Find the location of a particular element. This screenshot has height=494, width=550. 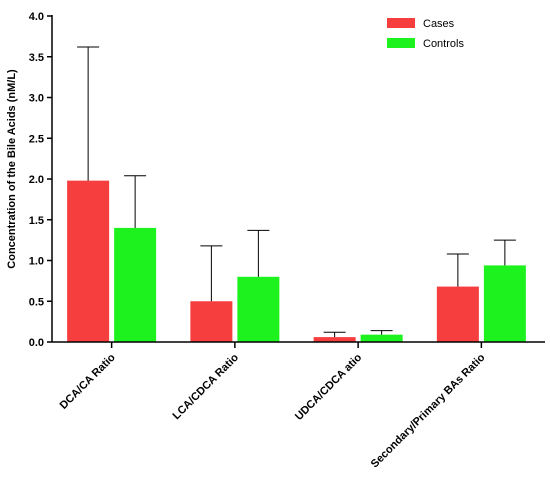

x-tick-label: LCA/CDCA Ratio is located at coordinates (206, 386).